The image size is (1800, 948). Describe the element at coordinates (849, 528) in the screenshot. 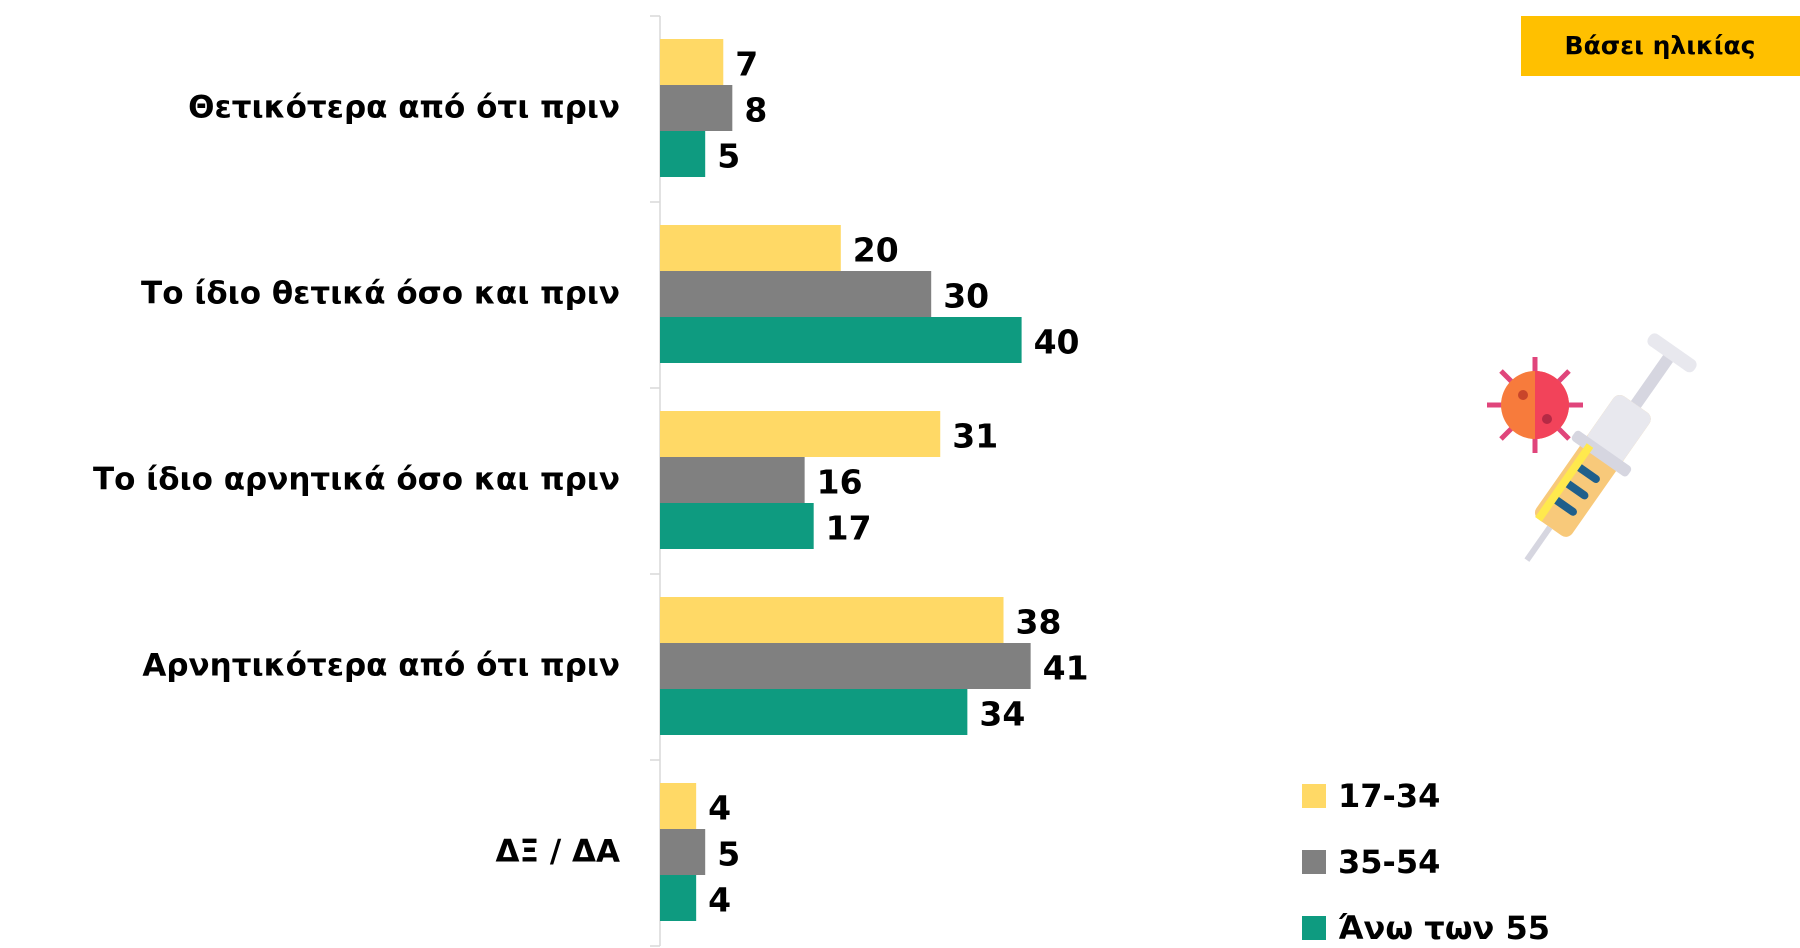

I see `value-label: 17` at that location.